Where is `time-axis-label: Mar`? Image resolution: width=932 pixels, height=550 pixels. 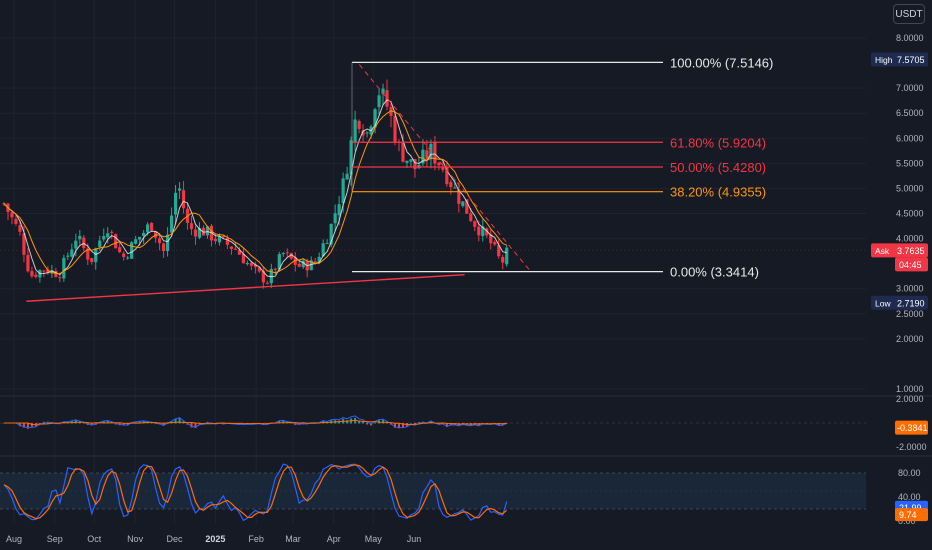 time-axis-label: Mar is located at coordinates (293, 539).